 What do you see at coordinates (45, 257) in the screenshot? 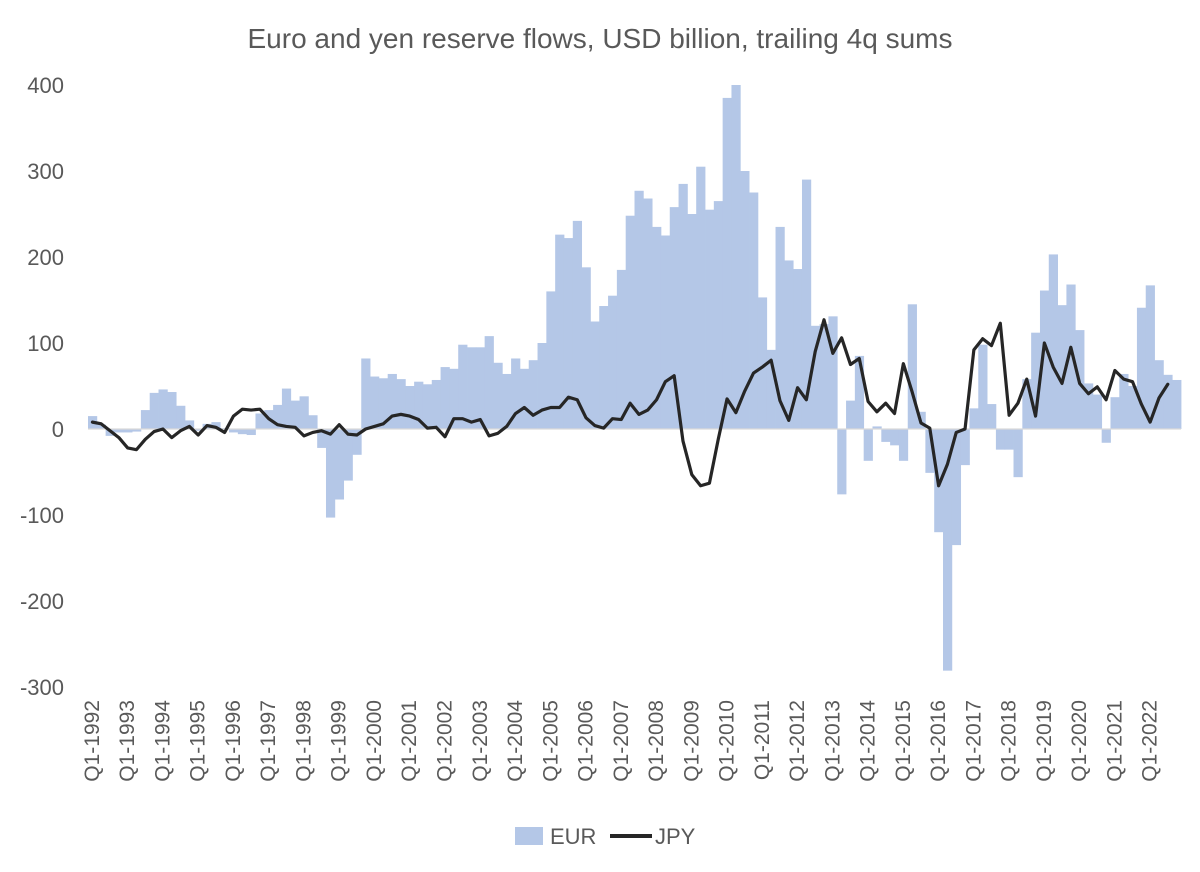
I see `y-tick-label: 200` at bounding box center [45, 257].